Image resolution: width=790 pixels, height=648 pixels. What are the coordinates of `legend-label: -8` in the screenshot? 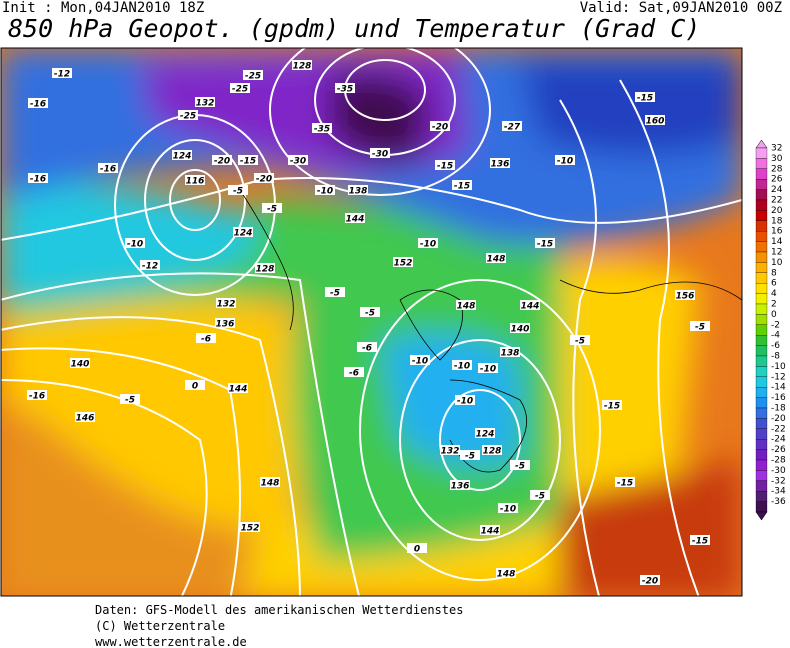 It's located at (775, 357).